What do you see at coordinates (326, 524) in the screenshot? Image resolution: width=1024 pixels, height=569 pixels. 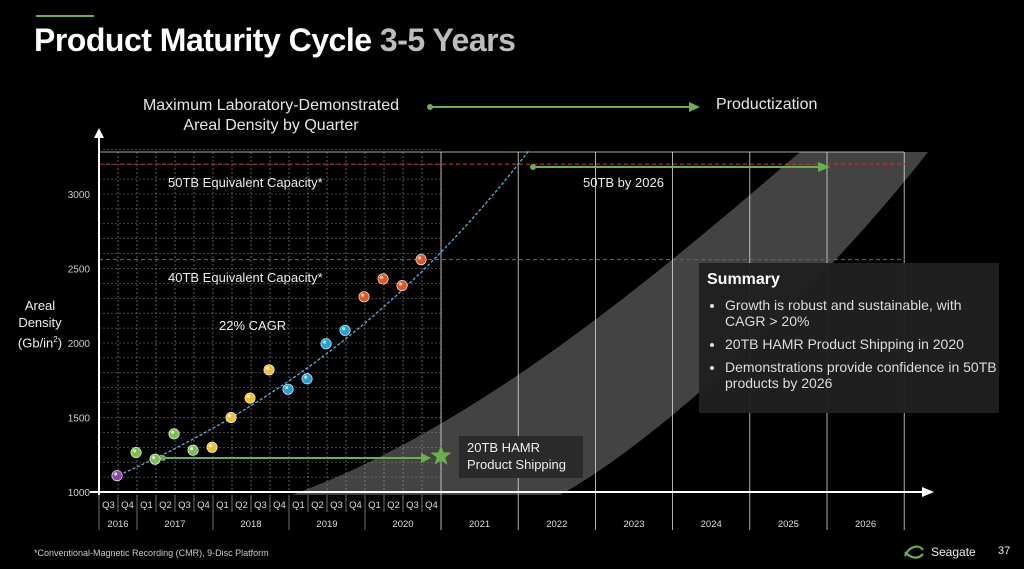 I see `year-label: 2019` at bounding box center [326, 524].